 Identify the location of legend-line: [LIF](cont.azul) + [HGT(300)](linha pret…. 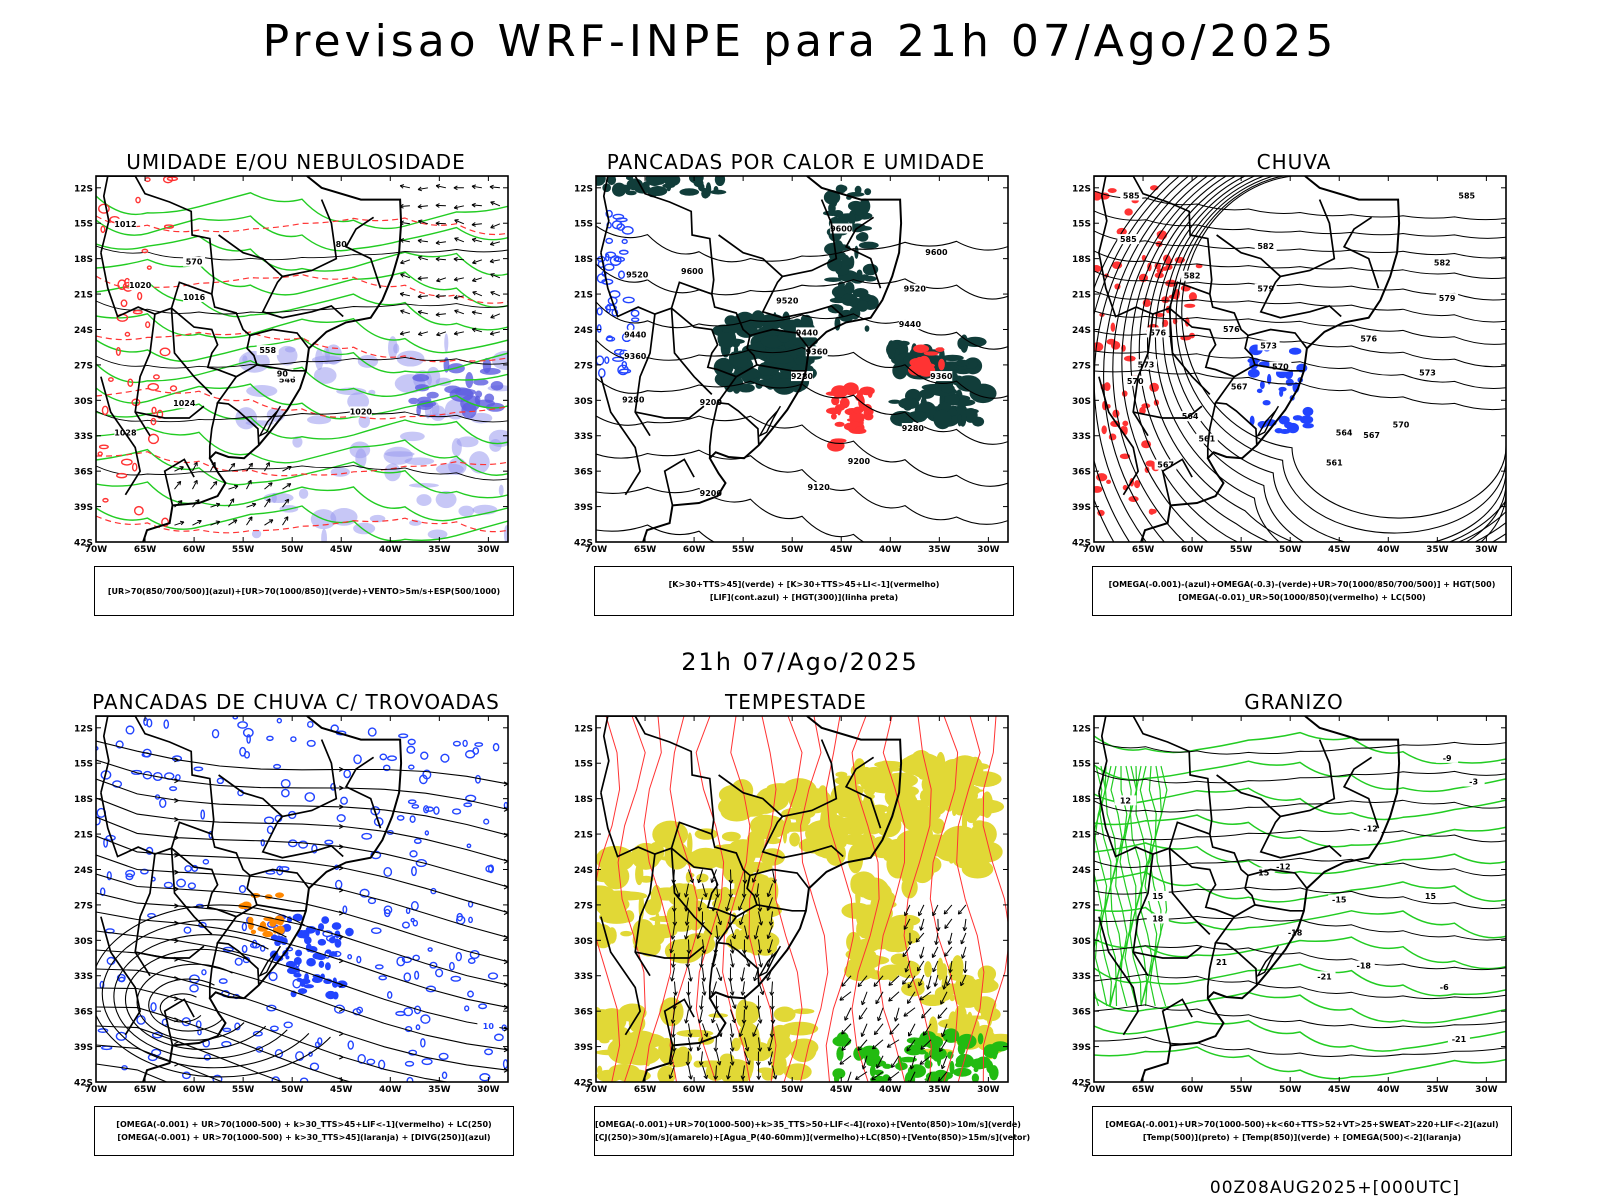
(804, 597).